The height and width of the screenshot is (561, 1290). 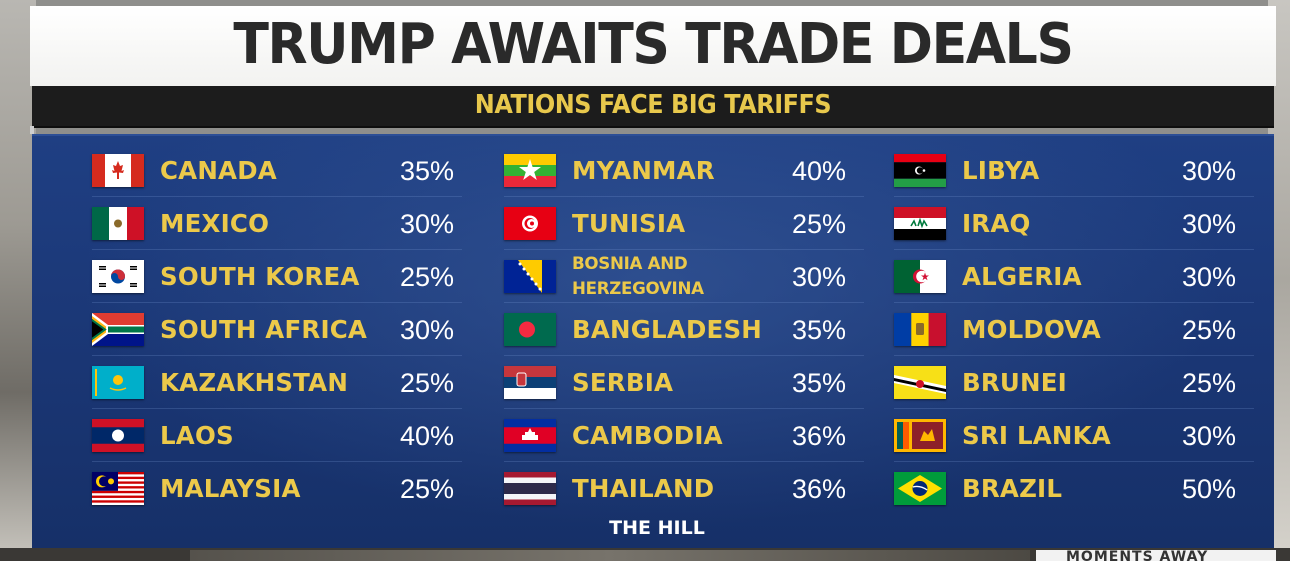 I want to click on algeria-flag-icon, so click(x=920, y=276).